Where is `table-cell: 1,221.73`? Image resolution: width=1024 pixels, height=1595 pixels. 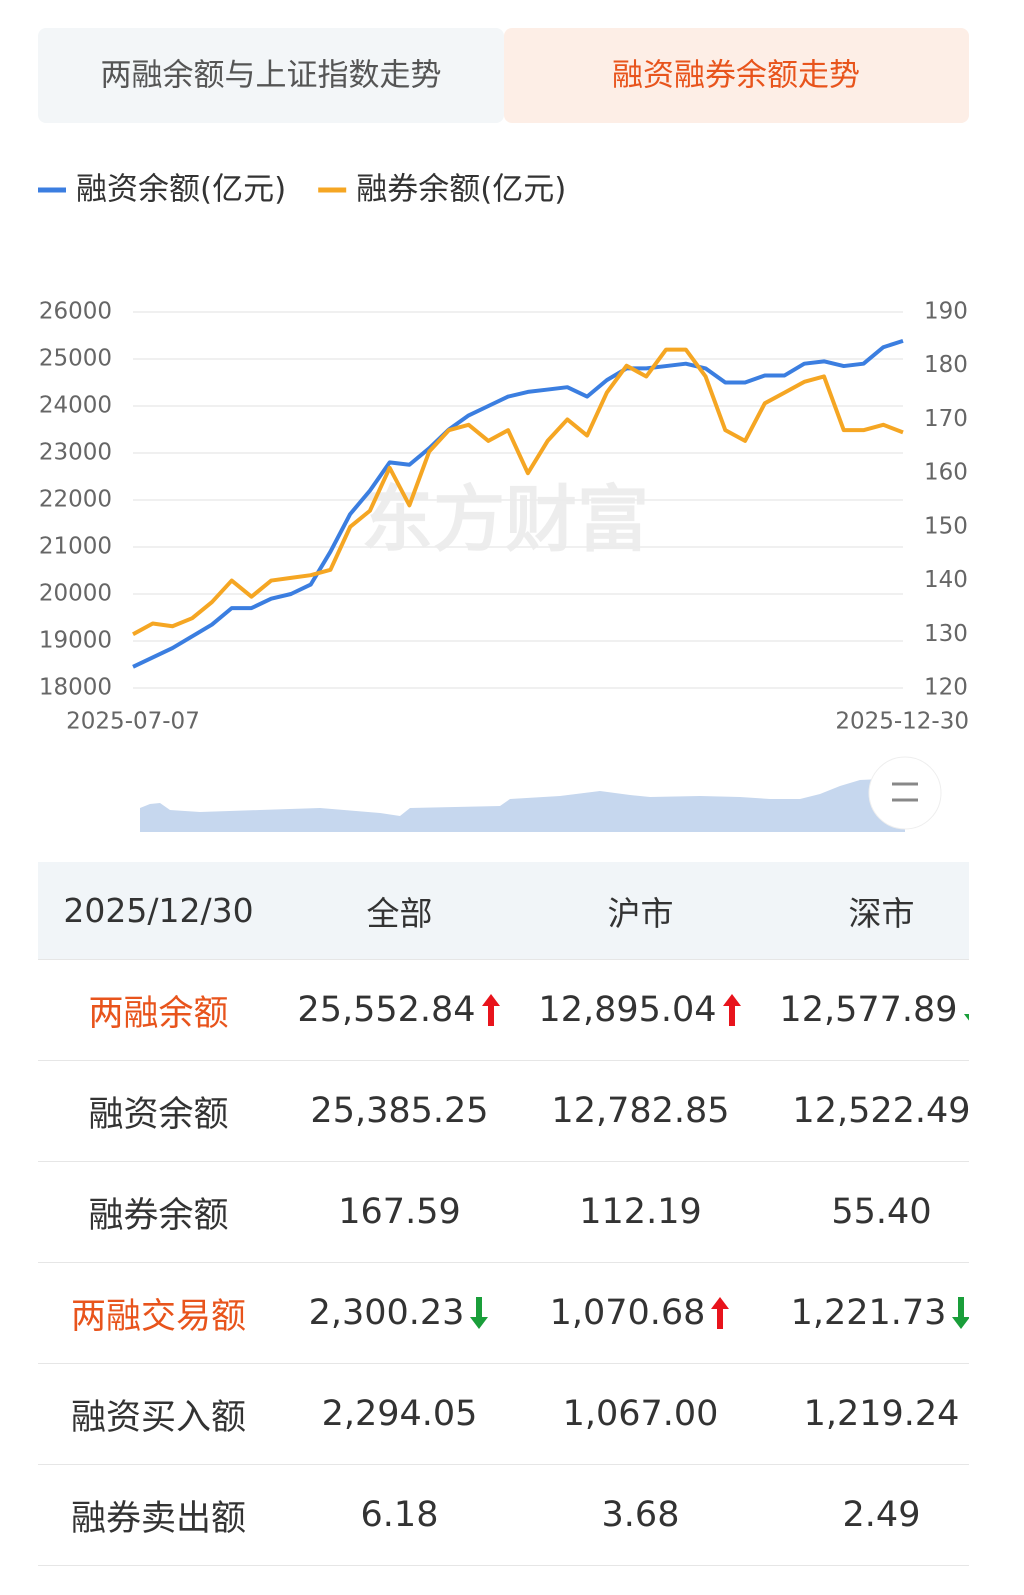
table-cell: 1,221.73 is located at coordinates (865, 1313).